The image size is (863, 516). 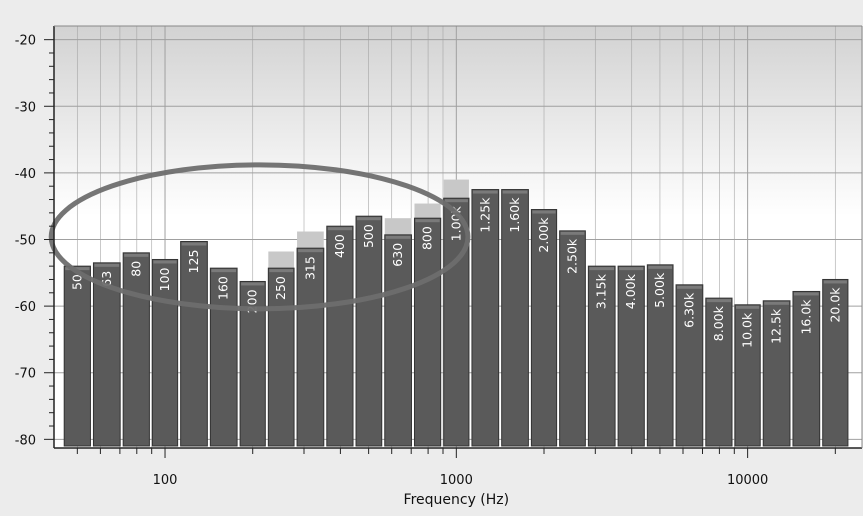 I want to click on bar-label: 3.15k, so click(x=601, y=291).